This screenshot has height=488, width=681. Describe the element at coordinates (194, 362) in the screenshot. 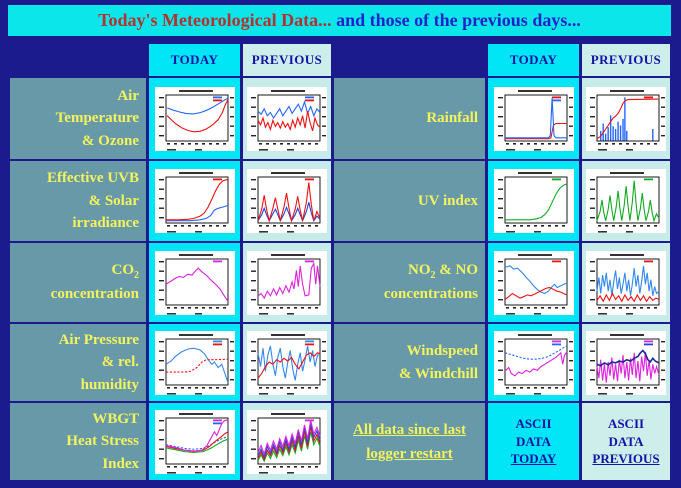

I see `chart-pressure-humidity-today` at that location.